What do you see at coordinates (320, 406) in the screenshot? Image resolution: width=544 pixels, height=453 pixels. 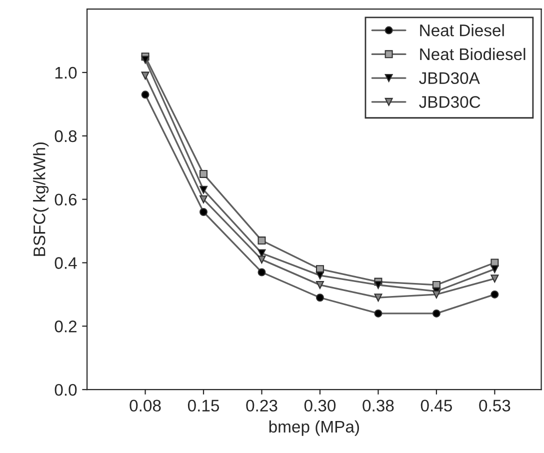 I see `x-tick-label: 0.30` at bounding box center [320, 406].